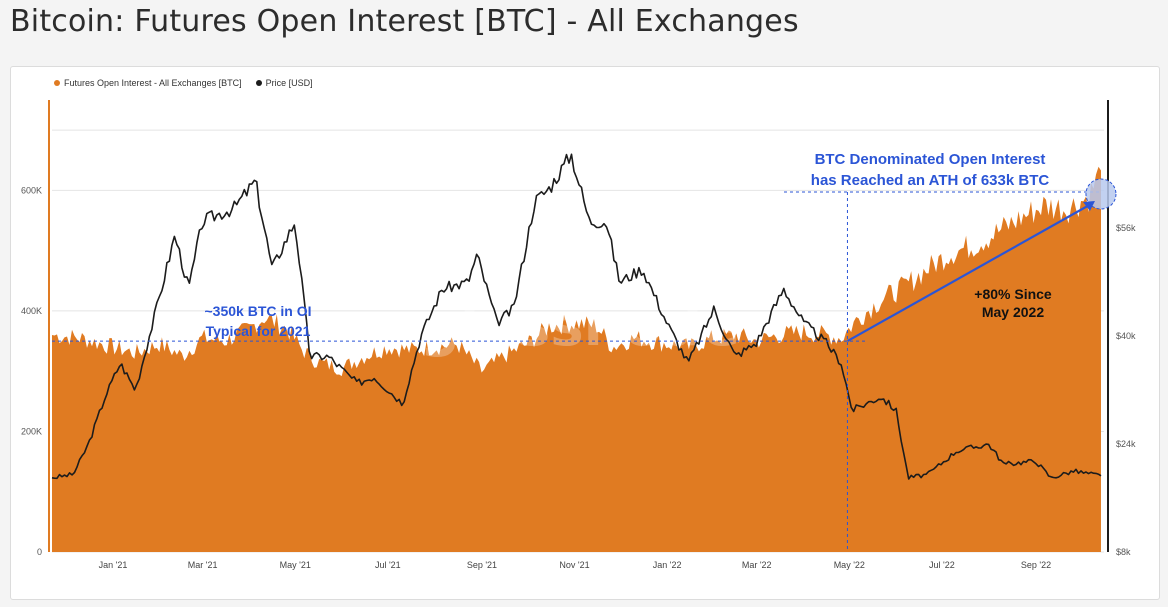 The width and height of the screenshot is (1168, 607). Describe the element at coordinates (289, 83) in the screenshot. I see `legend-label-price: Price [USD]` at that location.